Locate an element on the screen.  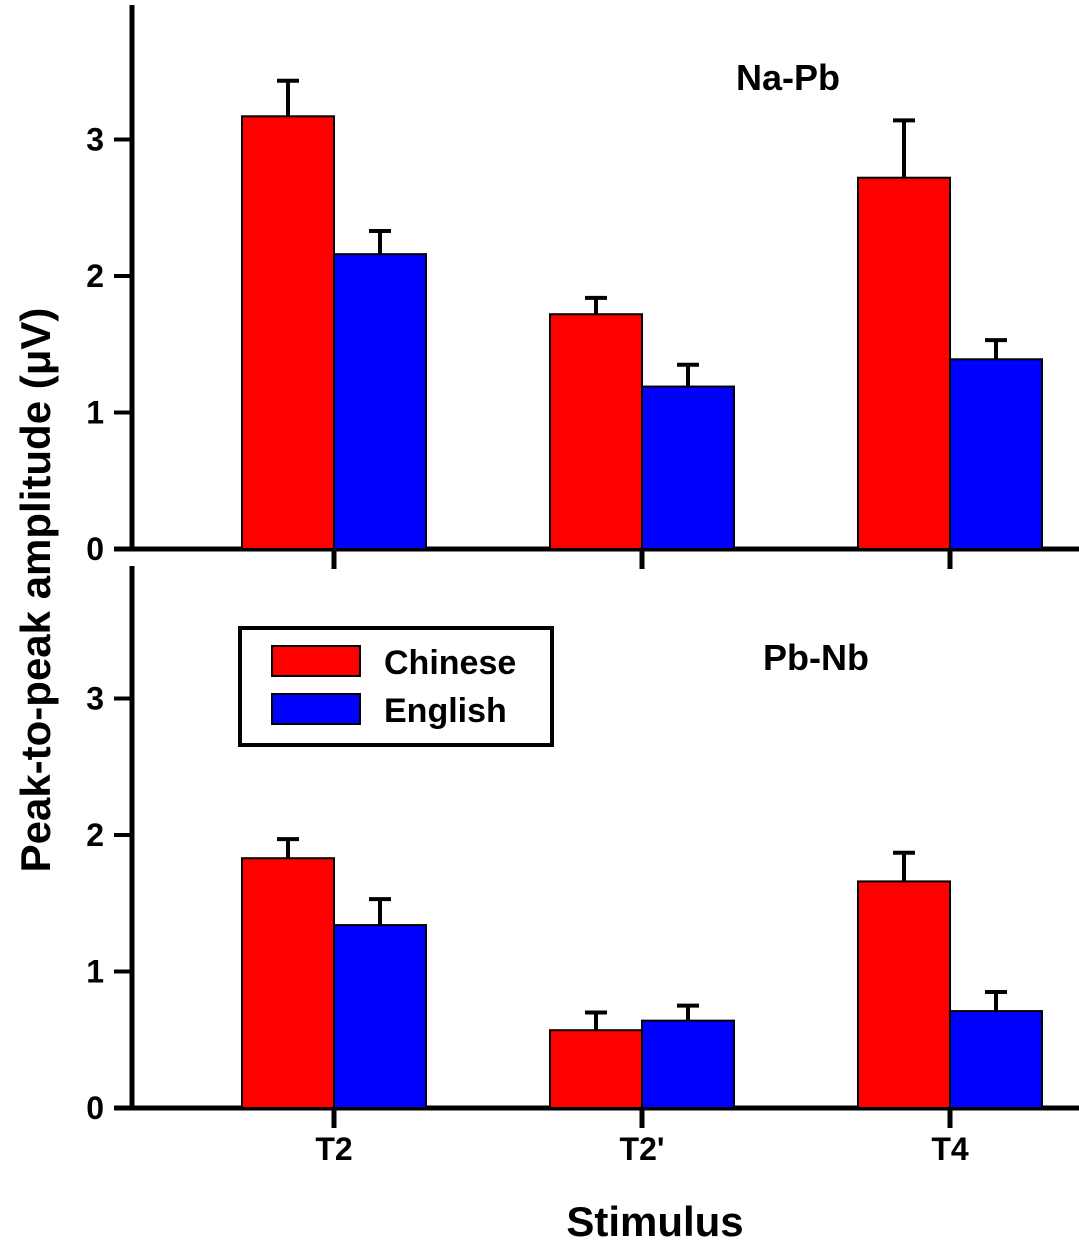
y-tick-label-pb-nb-2: 2 is located at coordinates (95, 835).